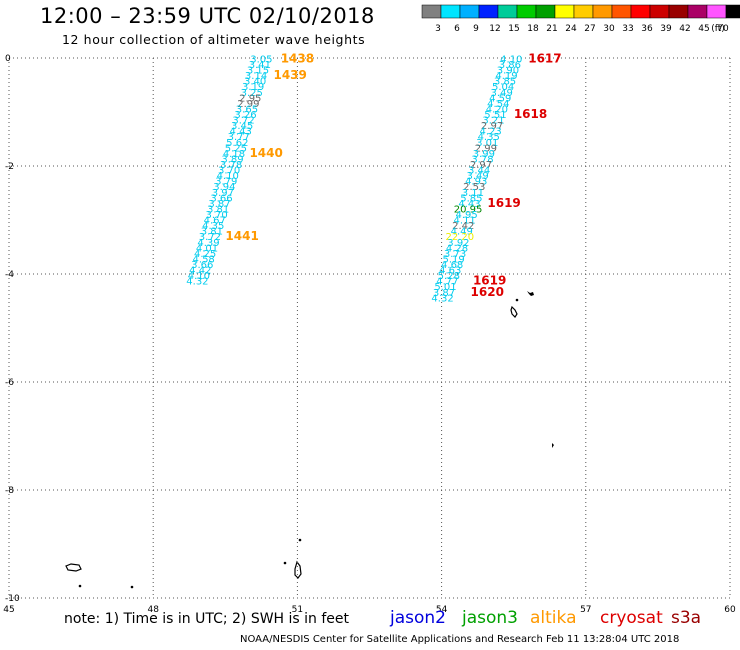  I want to click on color-scale-label: 39, so click(666, 29).